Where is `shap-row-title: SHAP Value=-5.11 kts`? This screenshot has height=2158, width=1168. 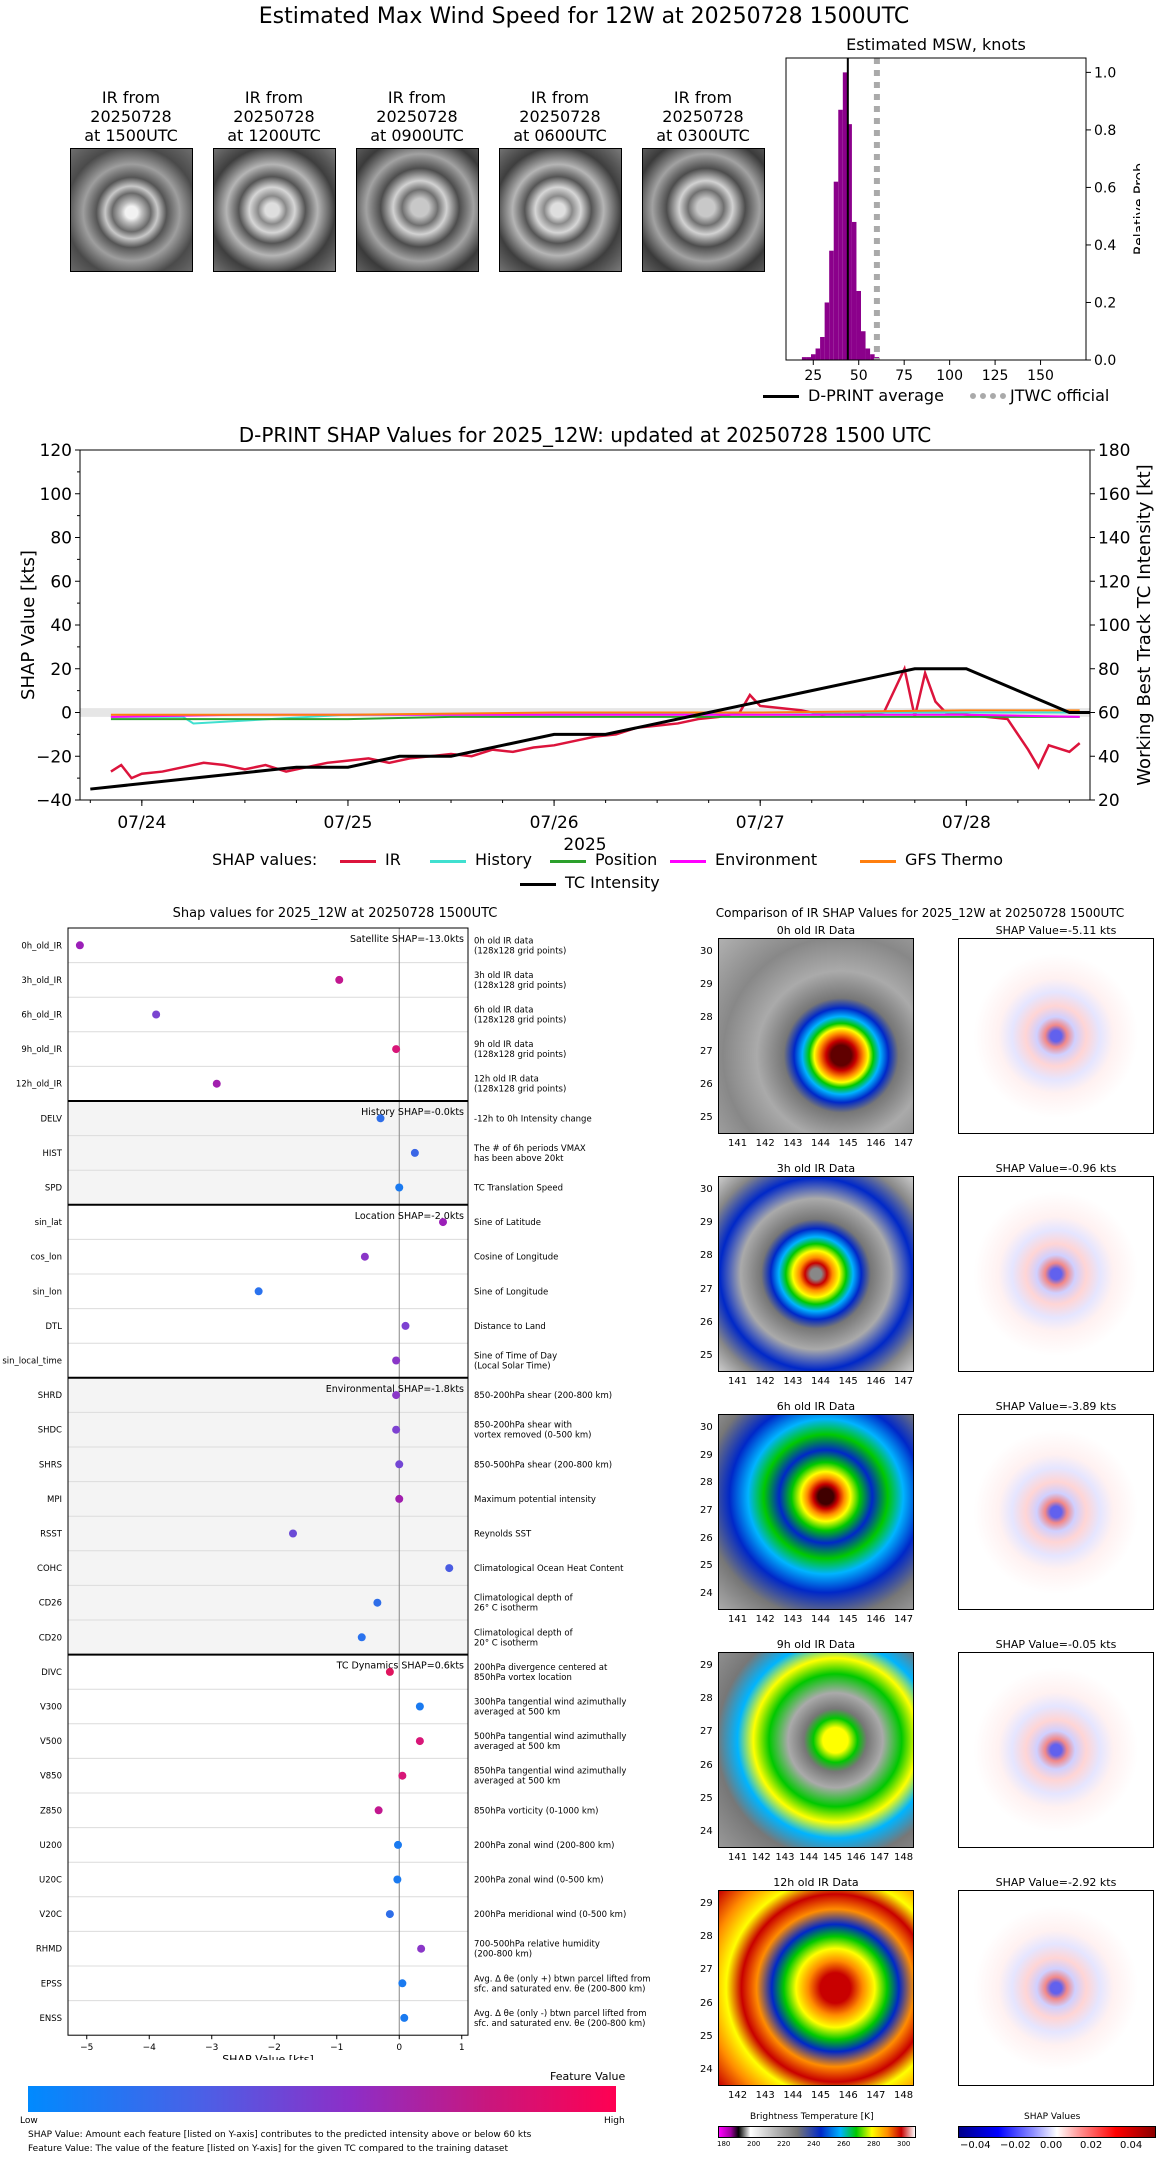 shap-row-title: SHAP Value=-5.11 kts is located at coordinates (1056, 930).